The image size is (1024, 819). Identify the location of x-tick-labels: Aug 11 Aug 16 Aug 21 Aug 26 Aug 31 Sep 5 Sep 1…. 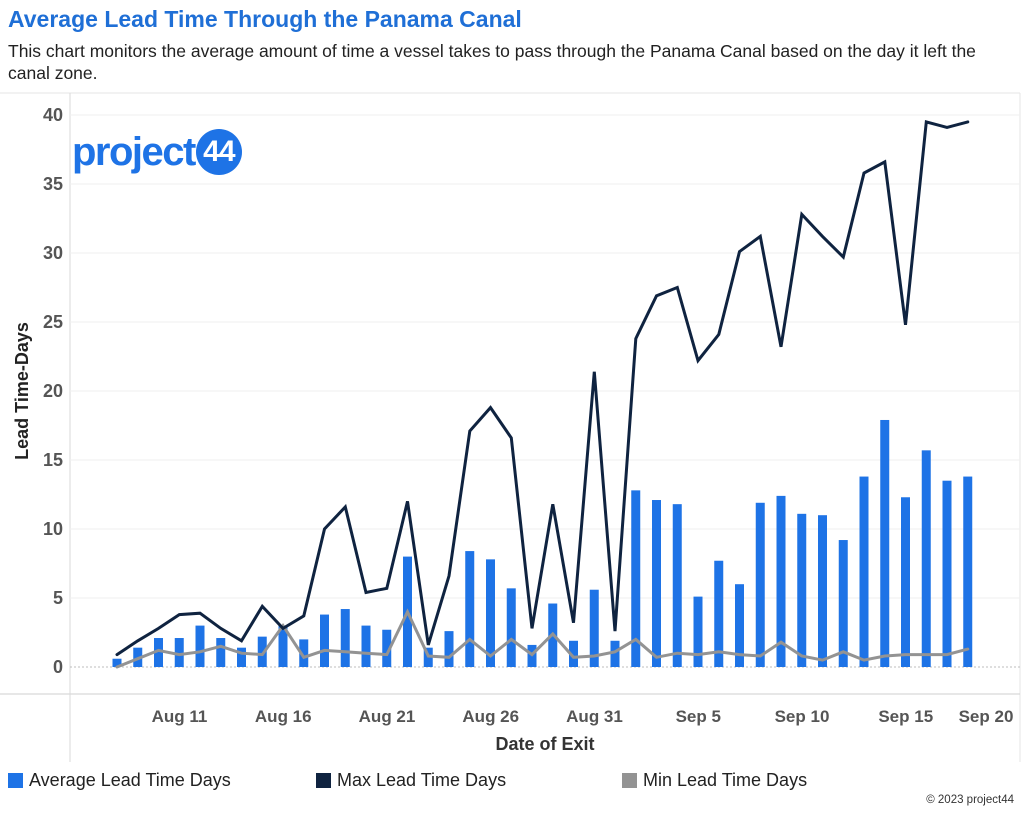
(583, 716).